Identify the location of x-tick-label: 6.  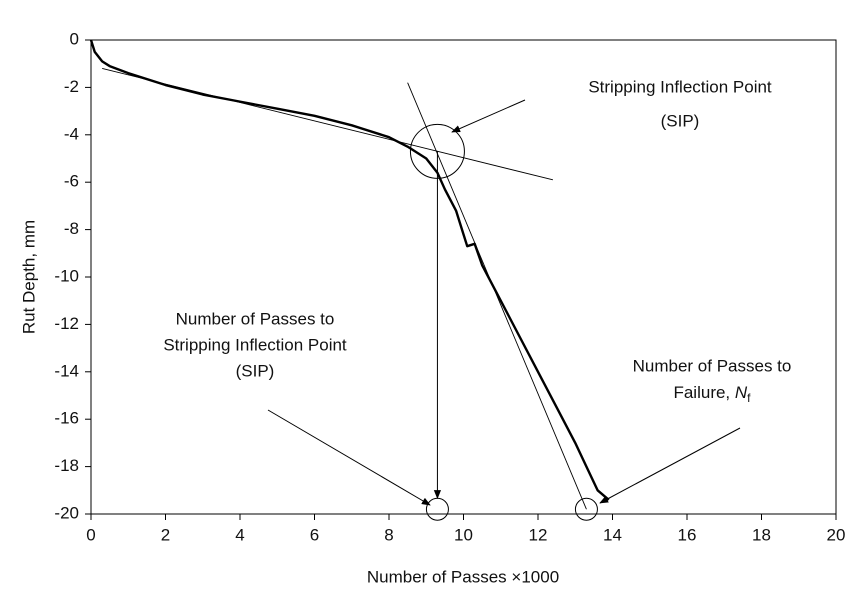
(314, 534).